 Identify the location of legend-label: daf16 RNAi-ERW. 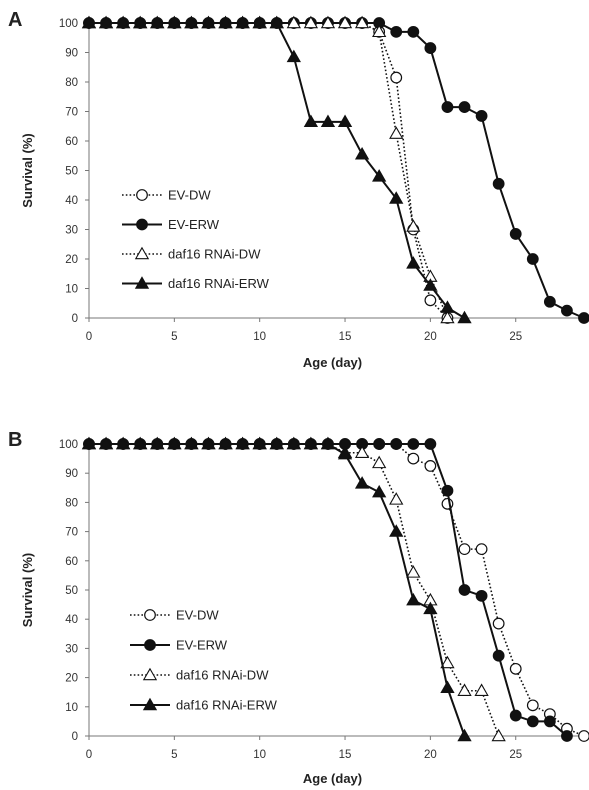
(219, 283).